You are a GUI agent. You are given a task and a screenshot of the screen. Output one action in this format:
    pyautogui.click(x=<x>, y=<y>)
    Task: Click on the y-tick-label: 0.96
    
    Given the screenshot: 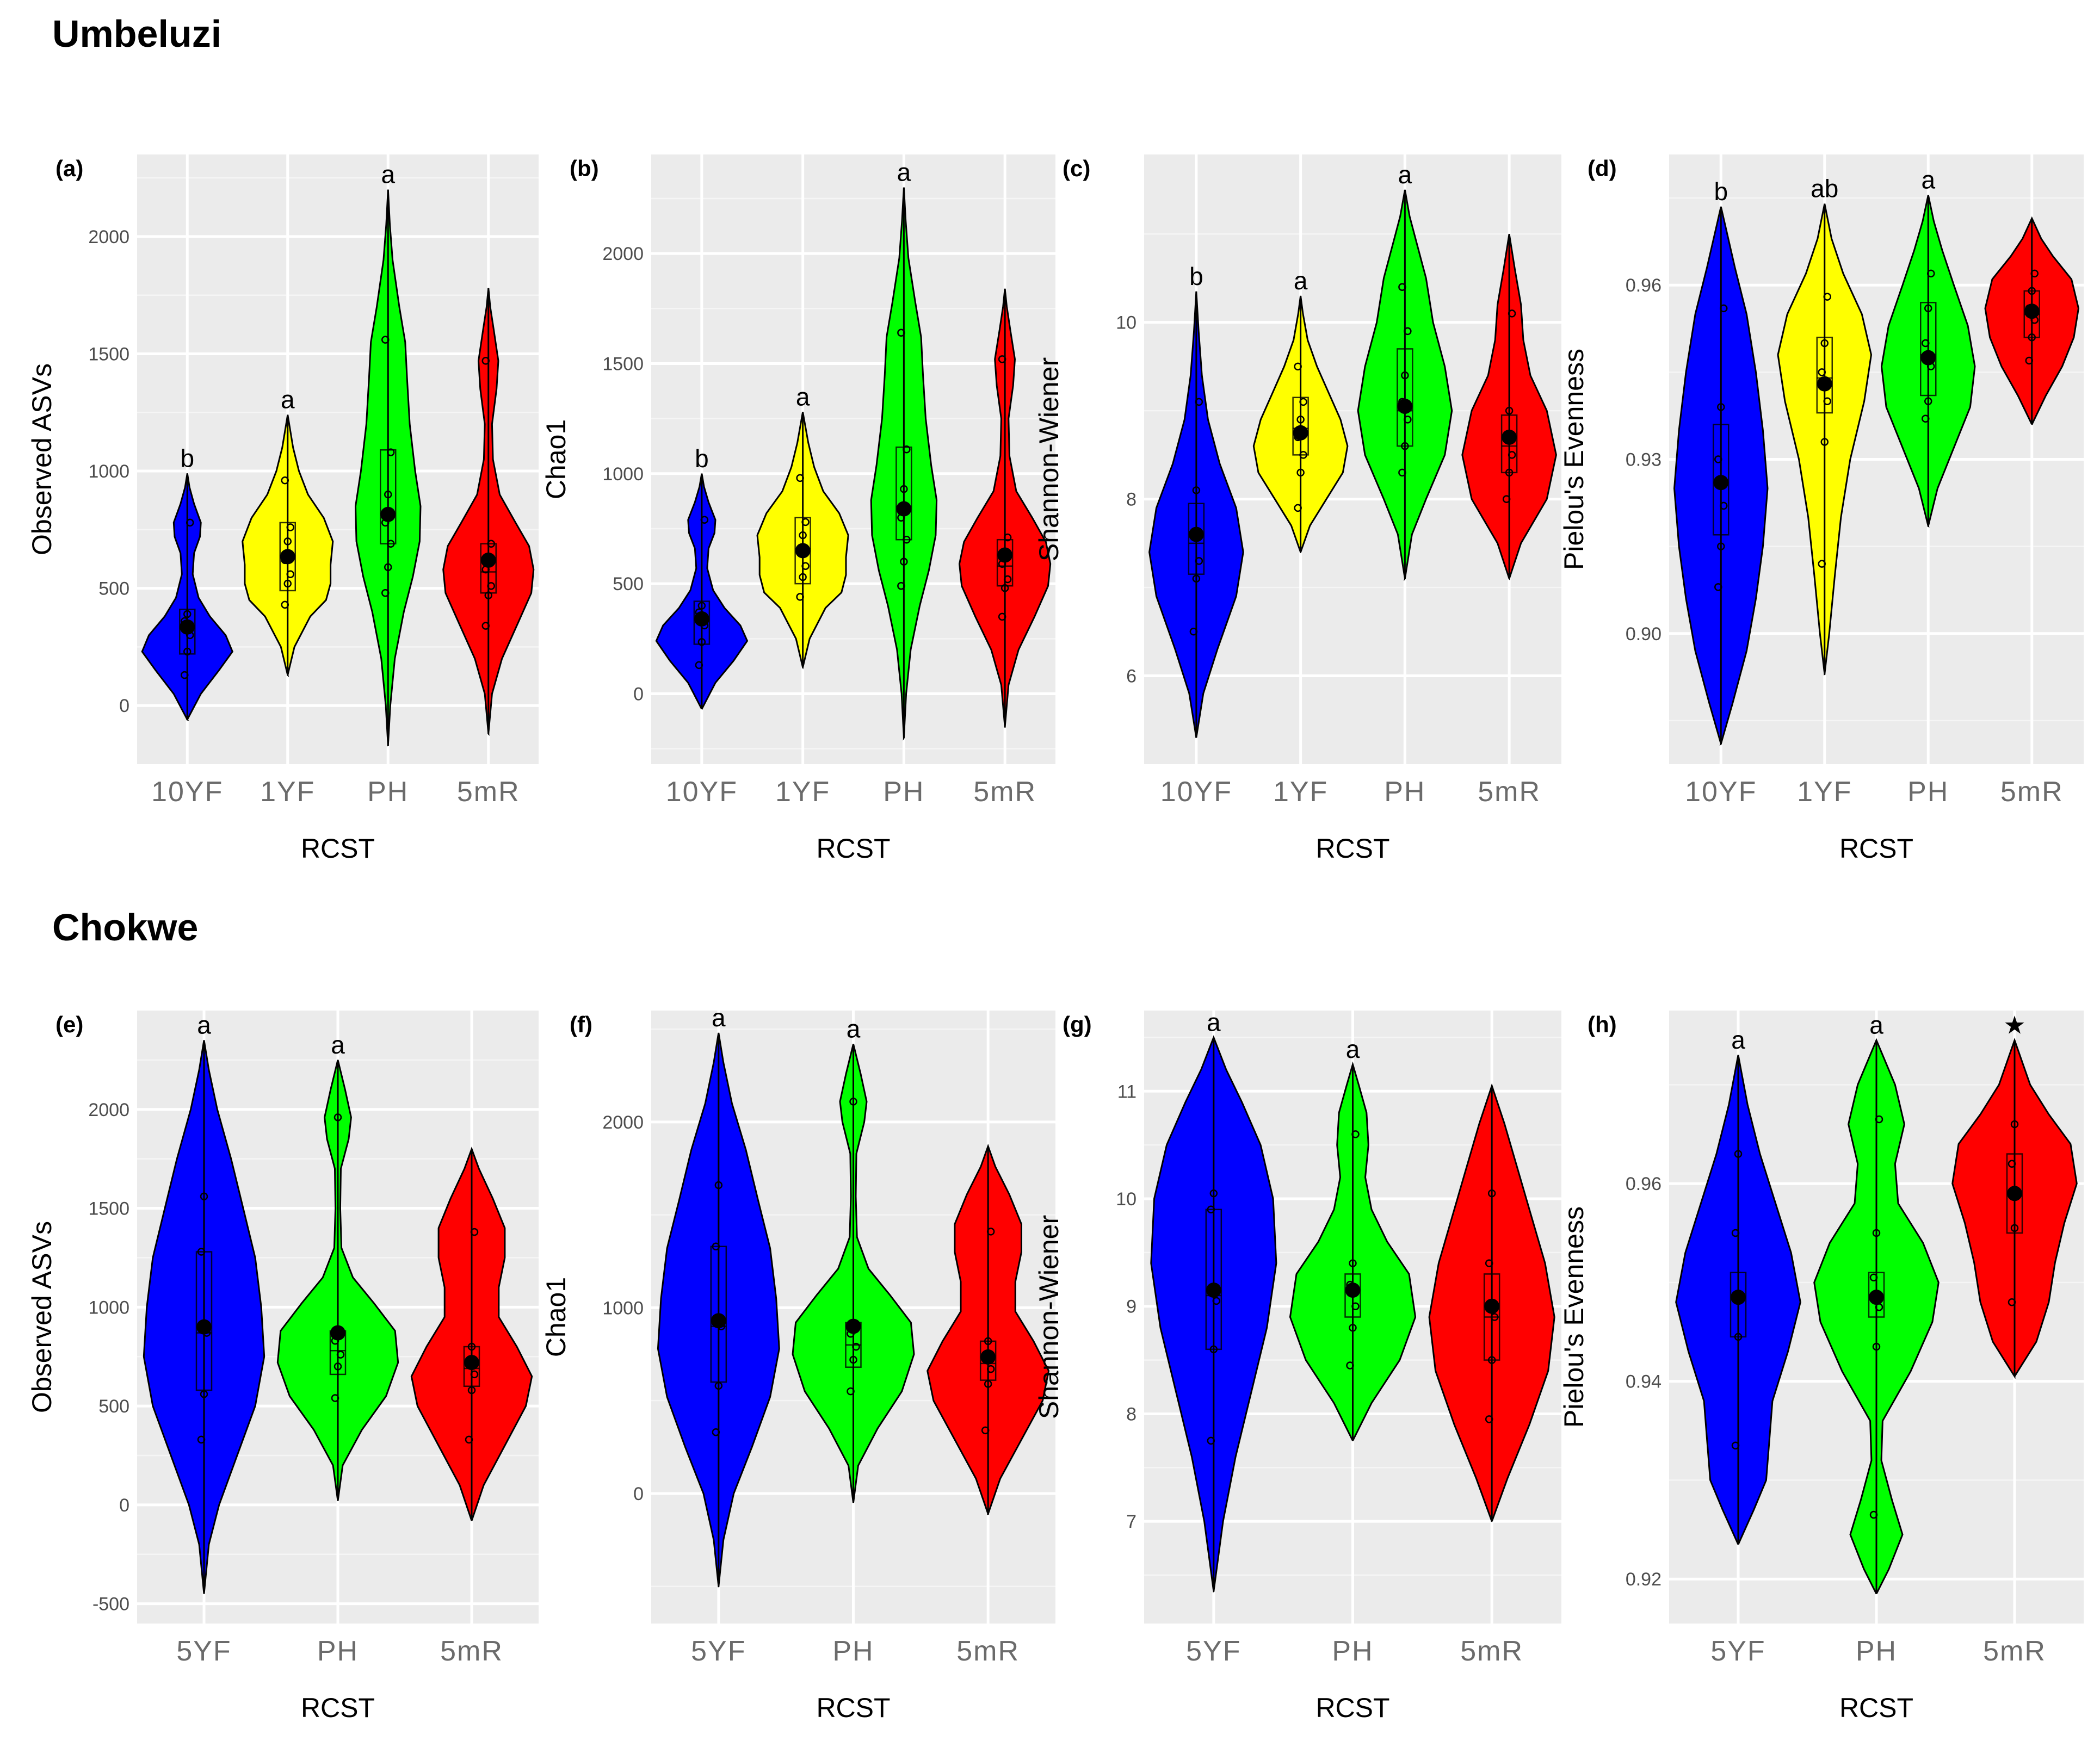 What is the action you would take?
    pyautogui.click(x=1644, y=285)
    